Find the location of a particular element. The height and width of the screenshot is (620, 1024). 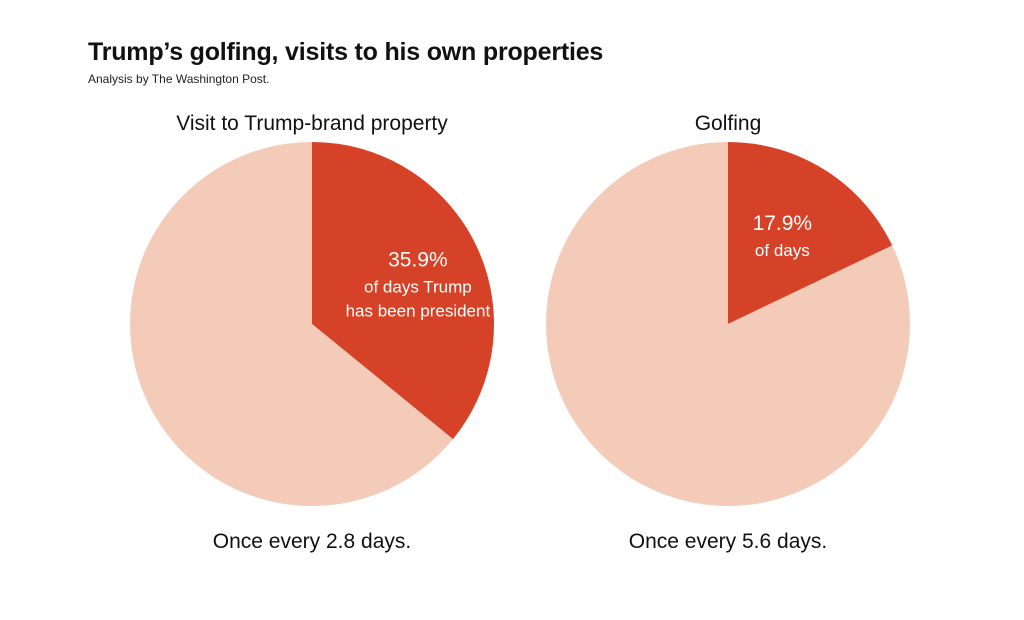

chart-footer: Once every 5.6 days. is located at coordinates (728, 541).